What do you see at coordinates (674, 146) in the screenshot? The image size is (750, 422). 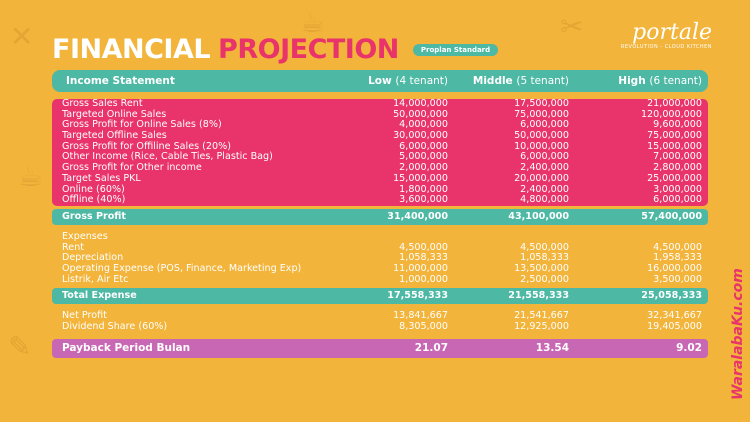 I see `cell-high: 15,000,000` at bounding box center [674, 146].